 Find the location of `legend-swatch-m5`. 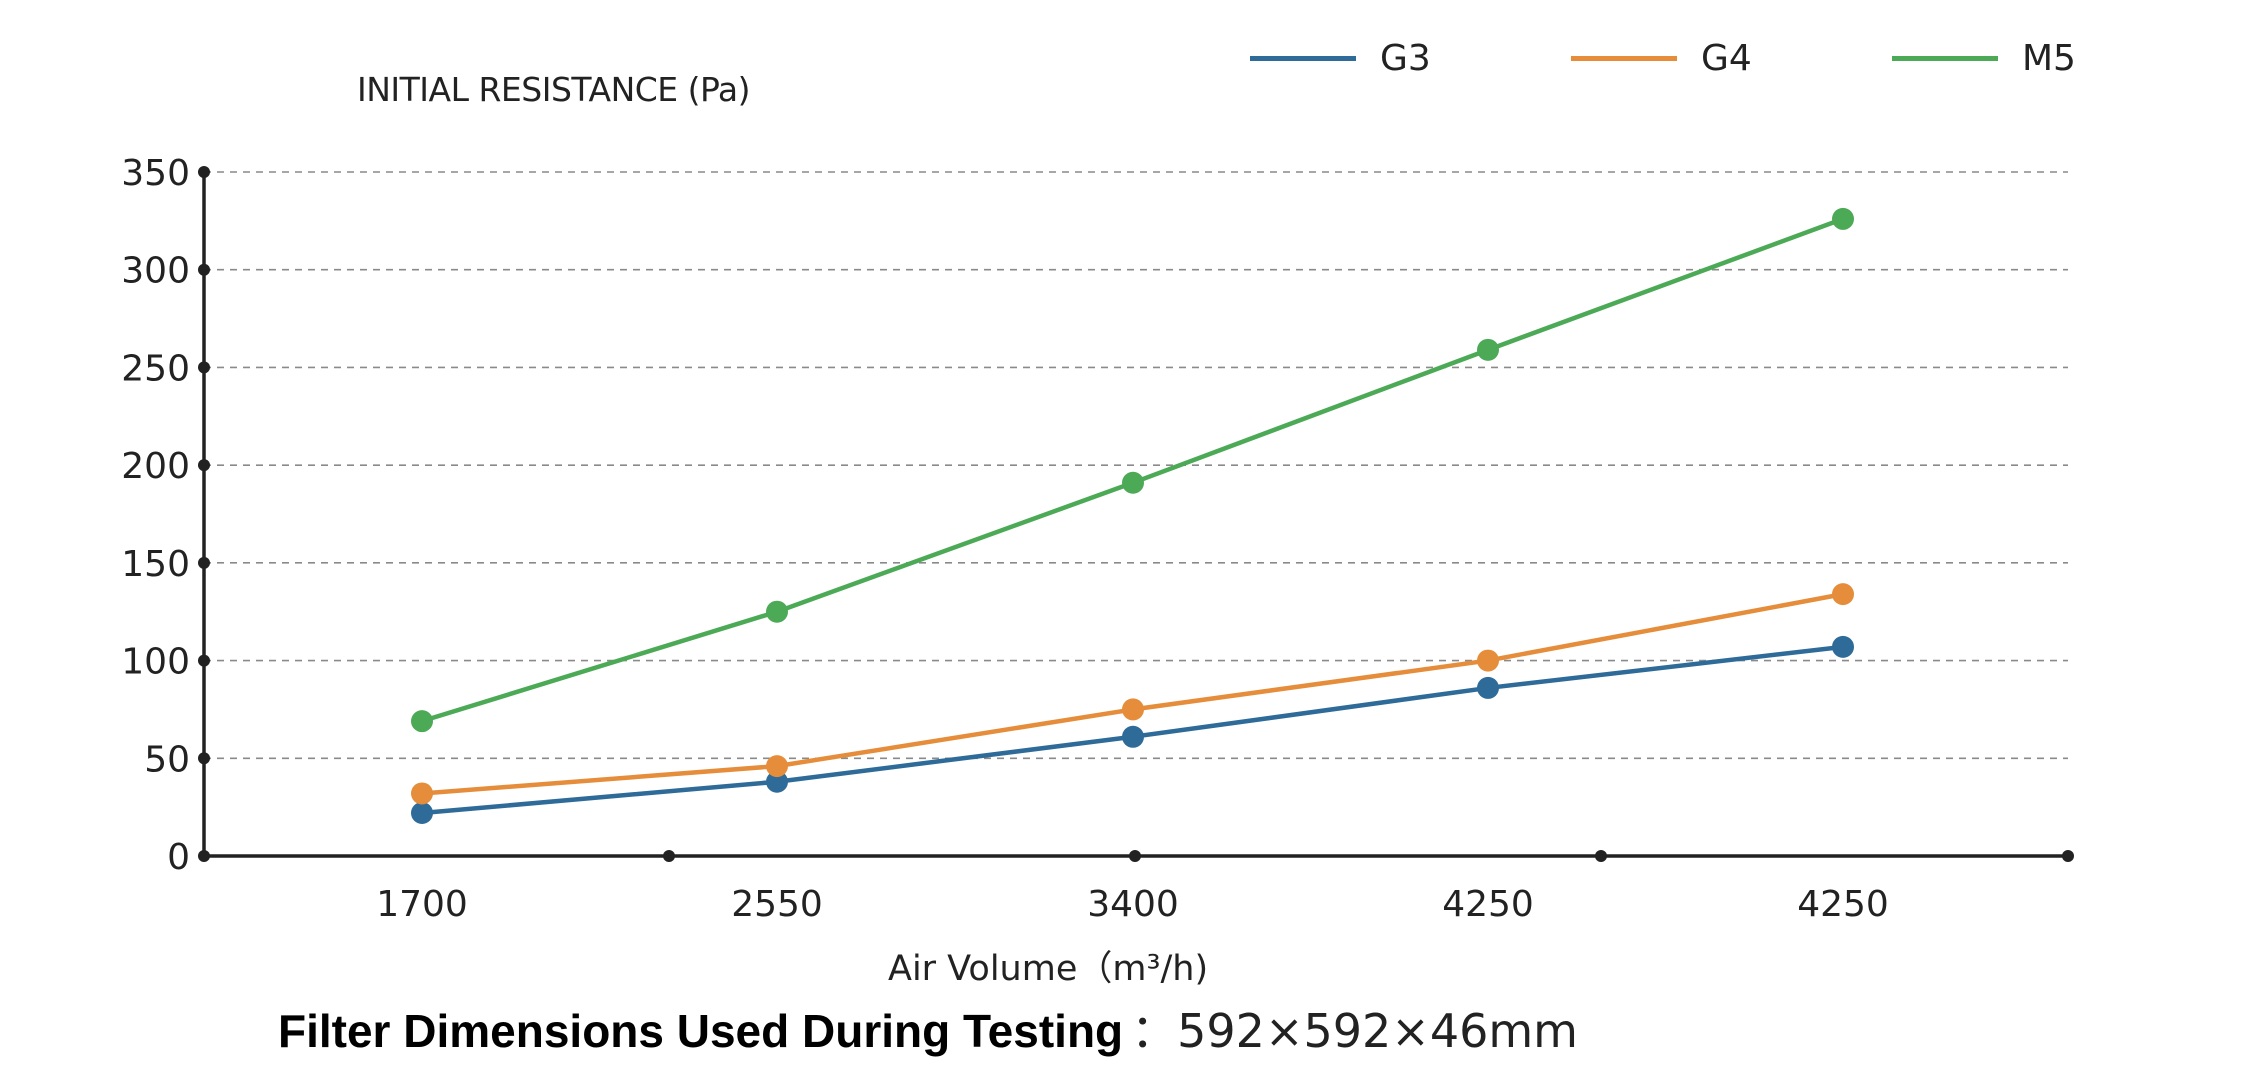

legend-swatch-m5 is located at coordinates (1945, 58).